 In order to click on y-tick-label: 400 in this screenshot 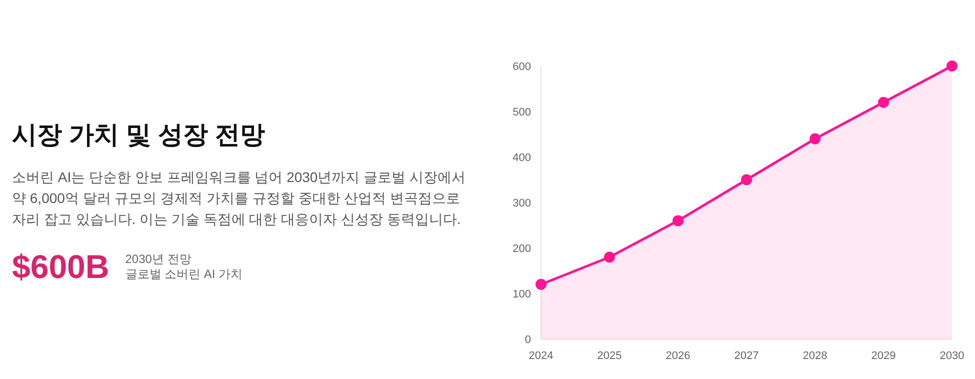, I will do `click(521, 158)`.